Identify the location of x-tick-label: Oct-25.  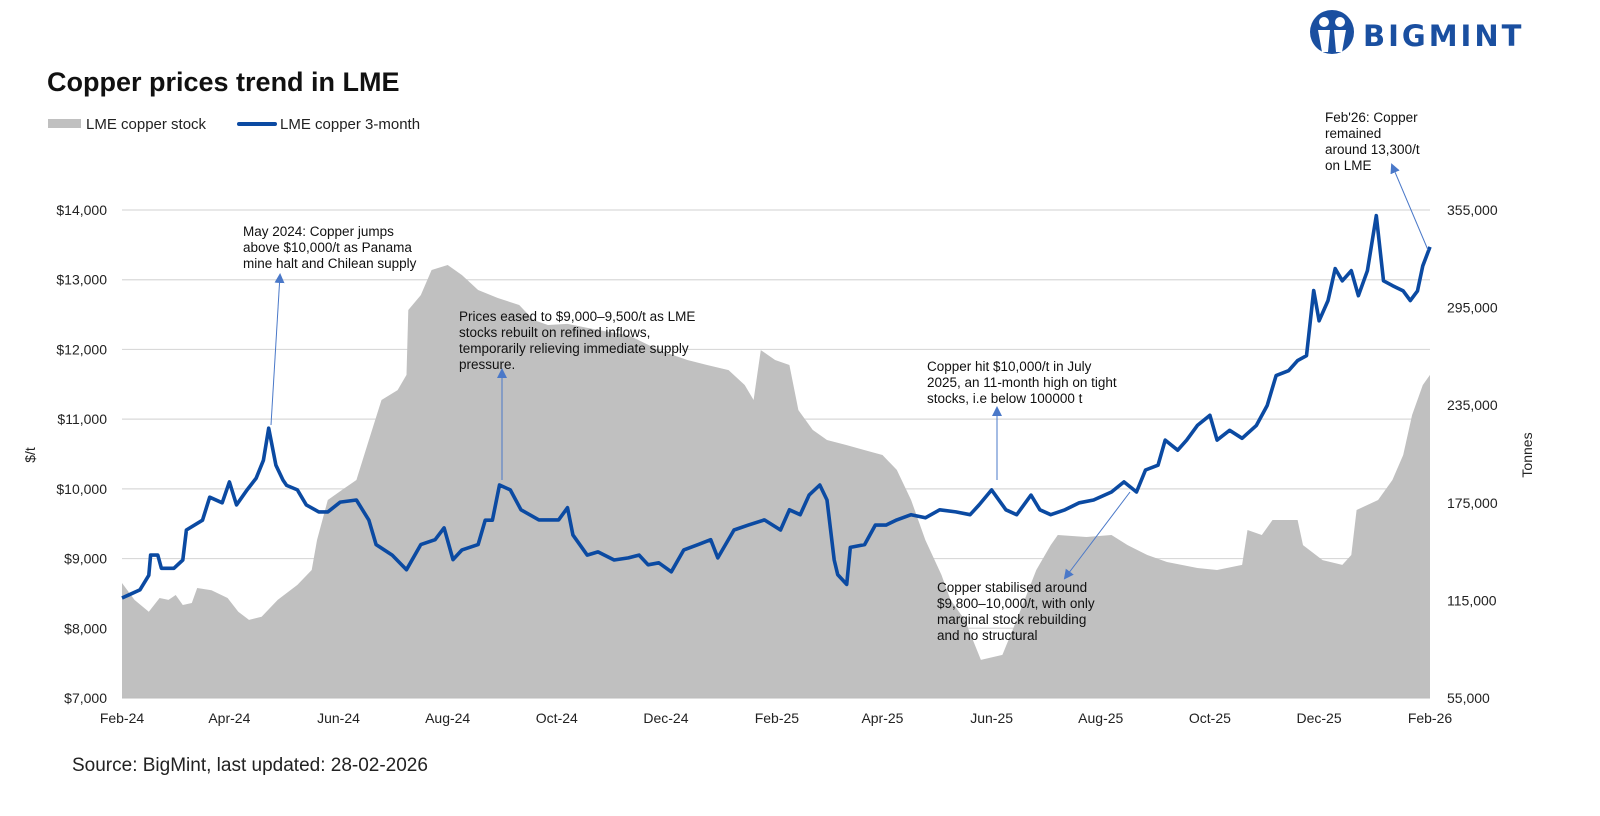
(1210, 718).